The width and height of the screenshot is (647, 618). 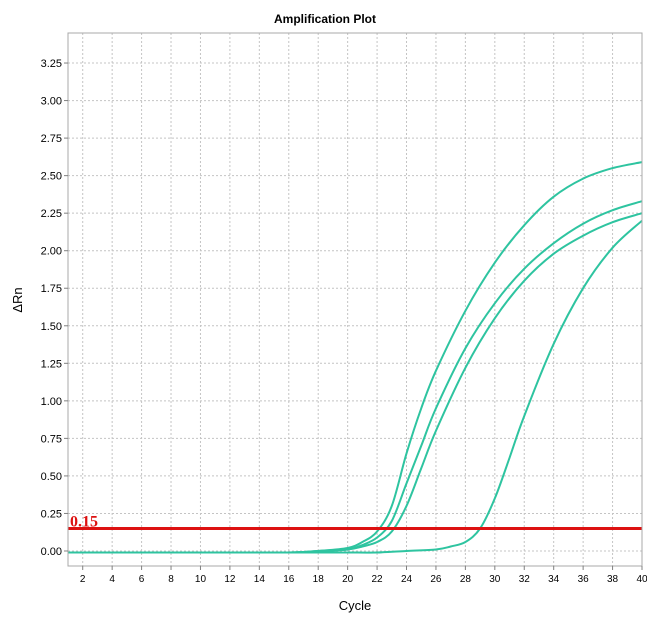 I want to click on x-tick-label: 26, so click(x=436, y=579).